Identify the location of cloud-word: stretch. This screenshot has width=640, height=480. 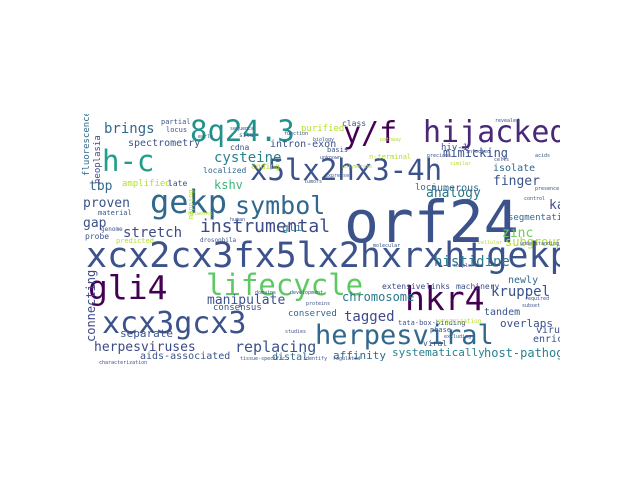
(153, 233).